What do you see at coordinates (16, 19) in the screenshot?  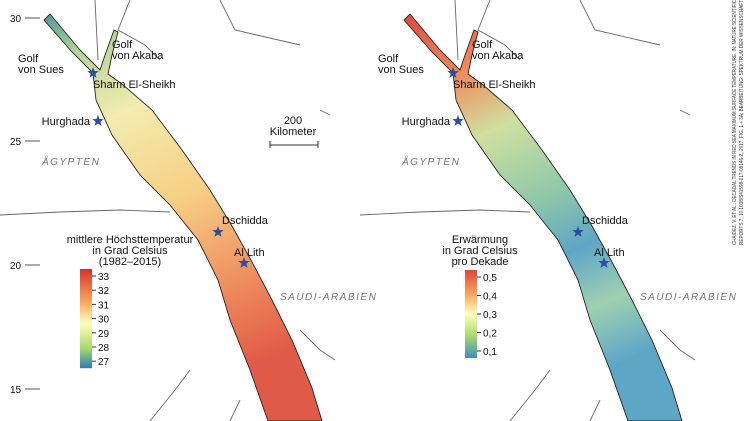 I see `latitude-label: 30` at bounding box center [16, 19].